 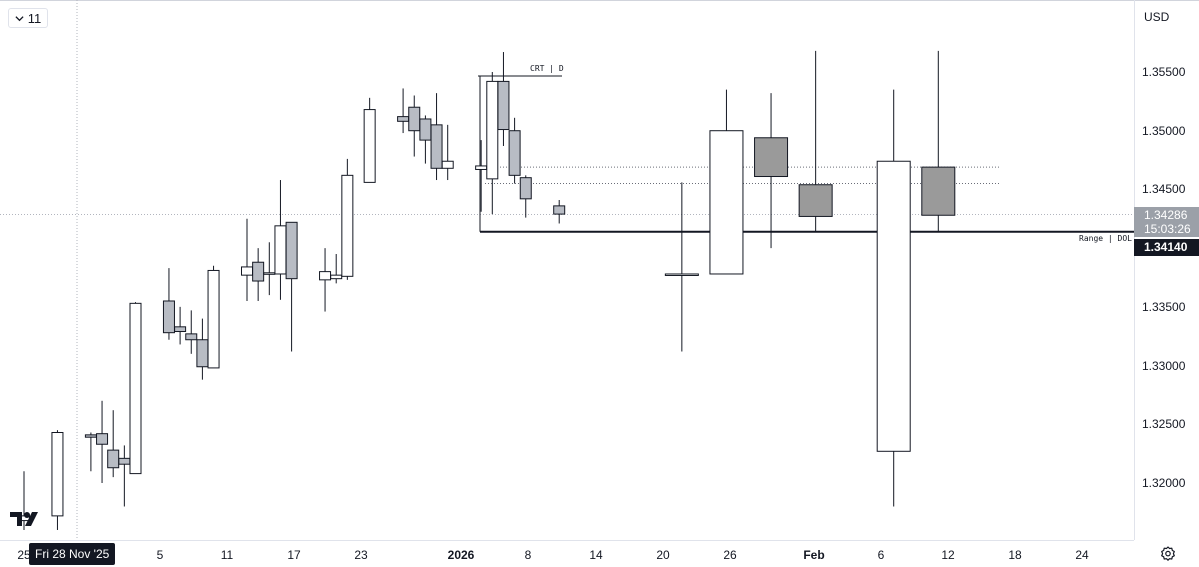 I want to click on range-dol-annotation: Range | DOL, so click(x=1105, y=238).